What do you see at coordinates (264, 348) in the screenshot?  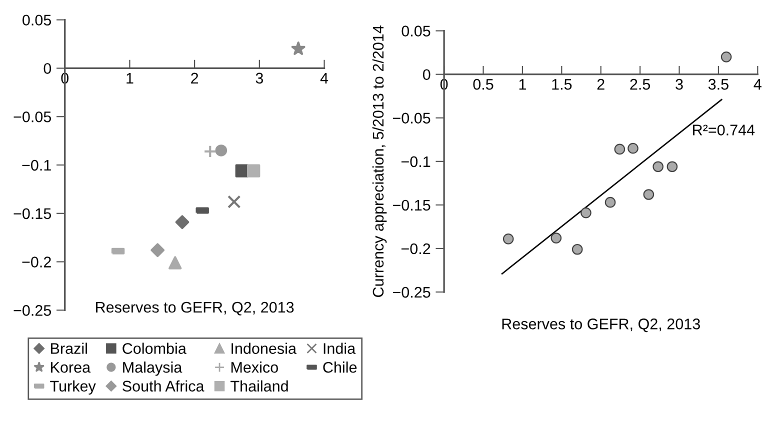 I see `legend-label: Indonesia` at bounding box center [264, 348].